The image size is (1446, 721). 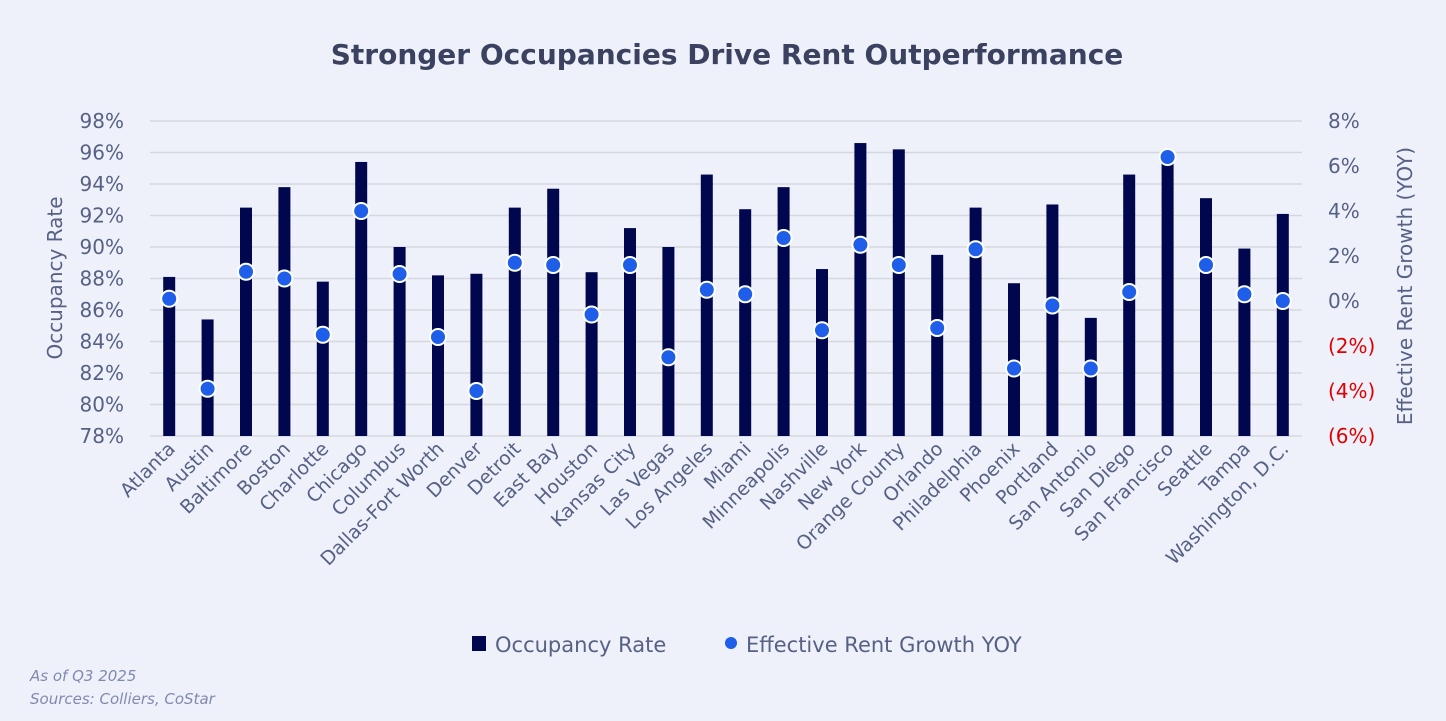 What do you see at coordinates (284, 278) in the screenshot?
I see `dot-boston` at bounding box center [284, 278].